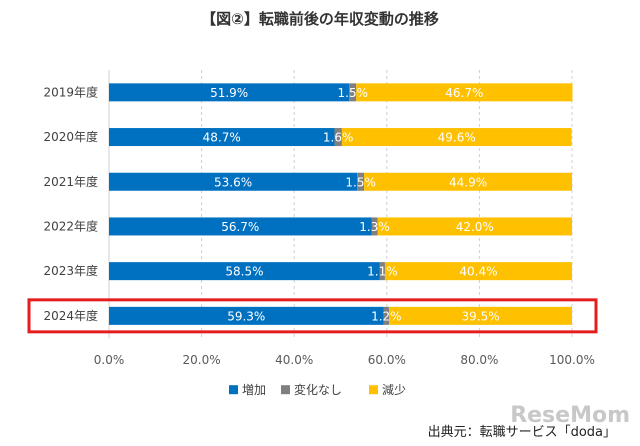  I want to click on category-label: 2022年度, so click(70, 225).